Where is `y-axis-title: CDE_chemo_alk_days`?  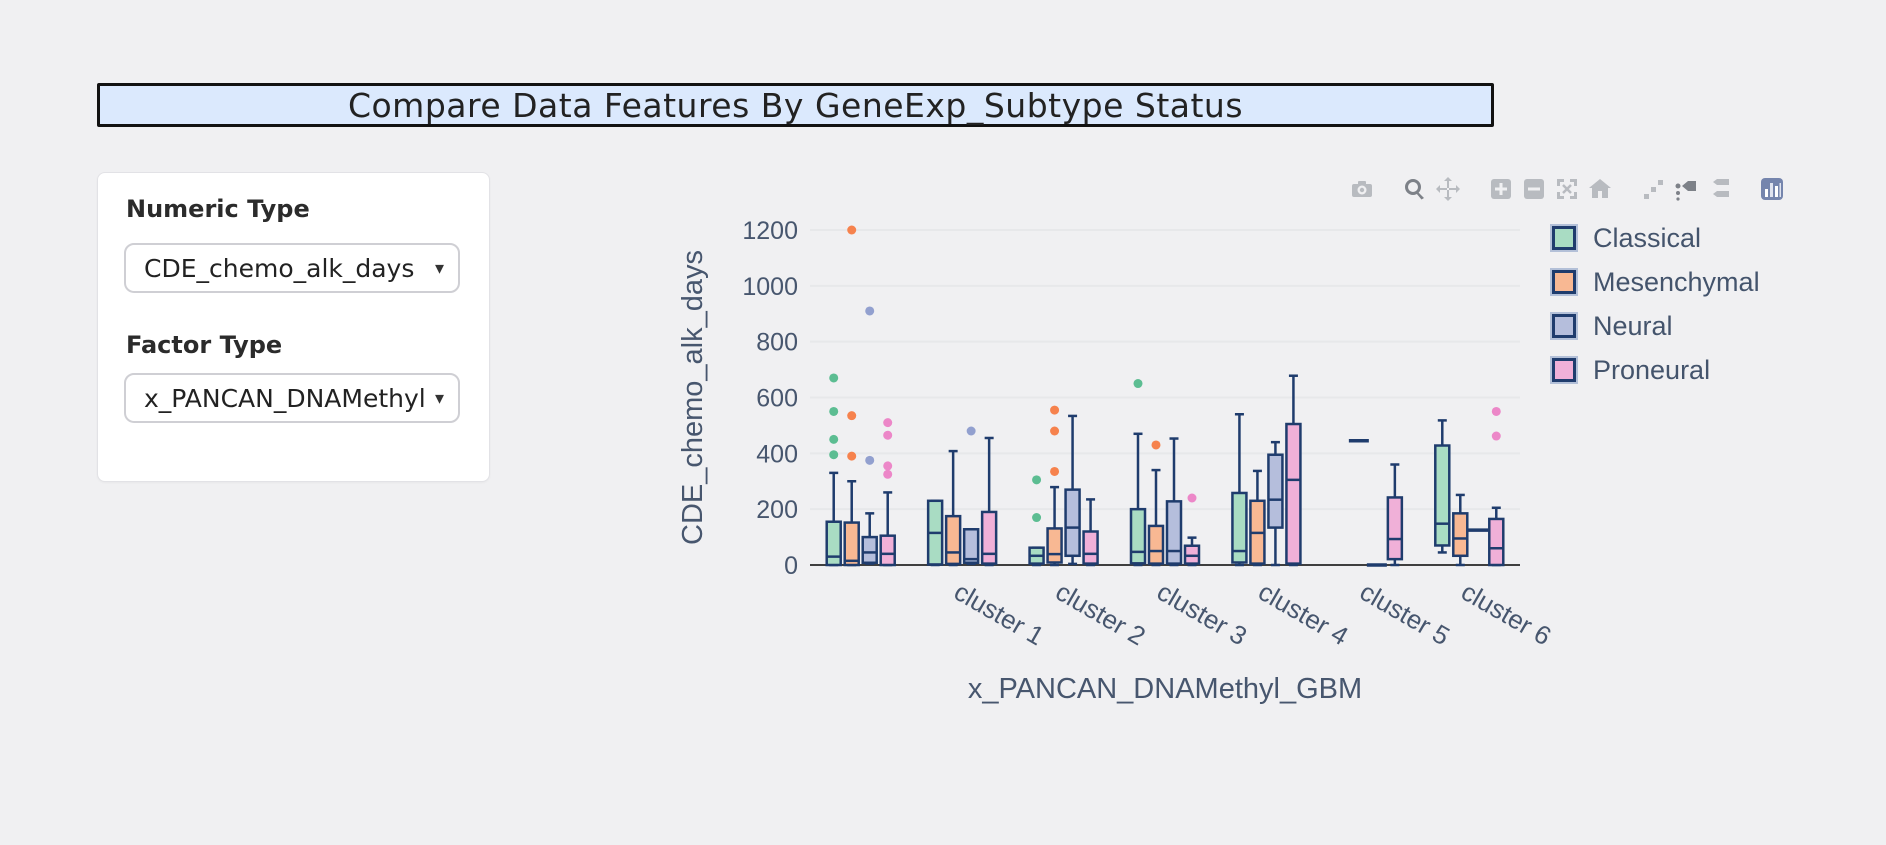
y-axis-title: CDE_chemo_alk_days is located at coordinates (693, 397).